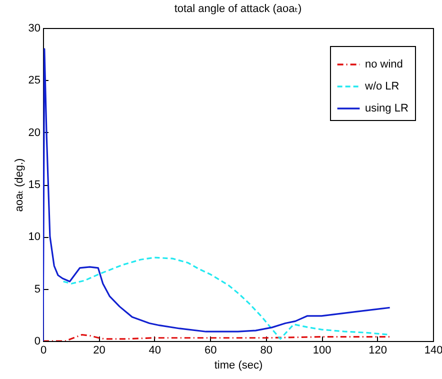 The width and height of the screenshot is (442, 379). Describe the element at coordinates (382, 86) in the screenshot. I see `legend-label: w/o LR` at that location.